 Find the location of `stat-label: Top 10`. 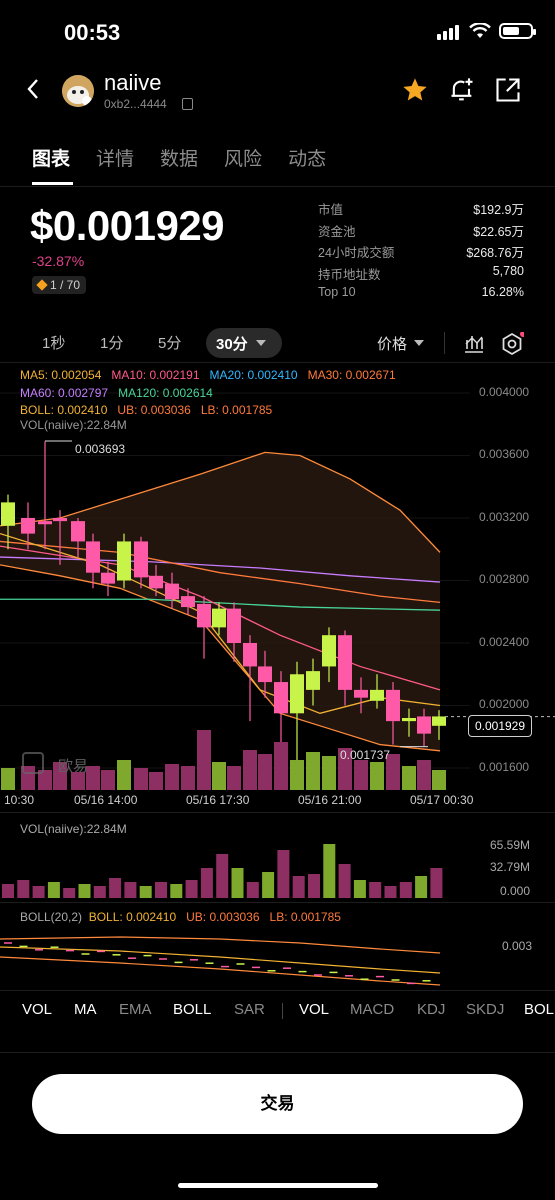

stat-label: Top 10 is located at coordinates (337, 292).